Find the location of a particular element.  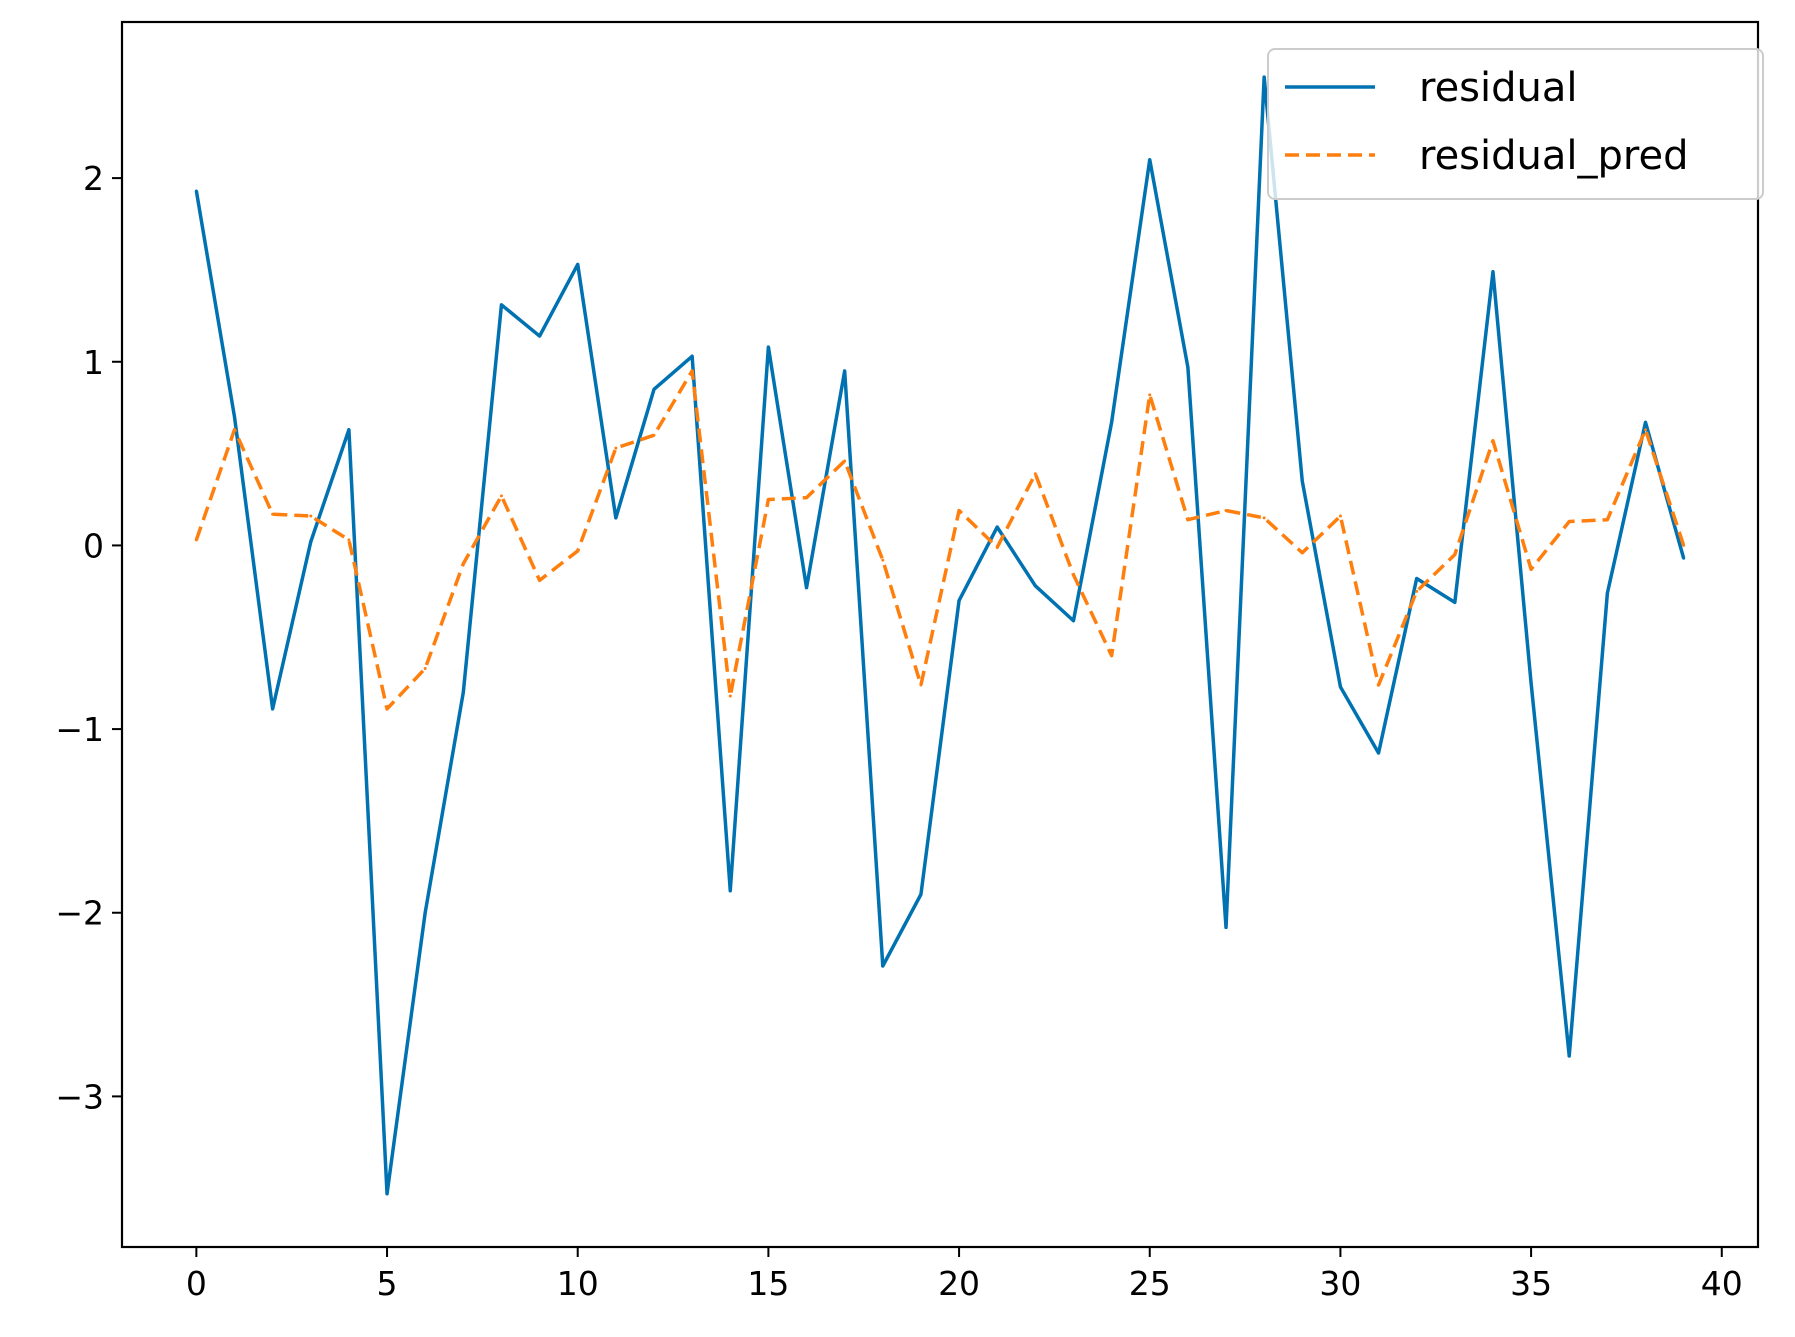

legend: residual residual_pred is located at coordinates (1515, 124).